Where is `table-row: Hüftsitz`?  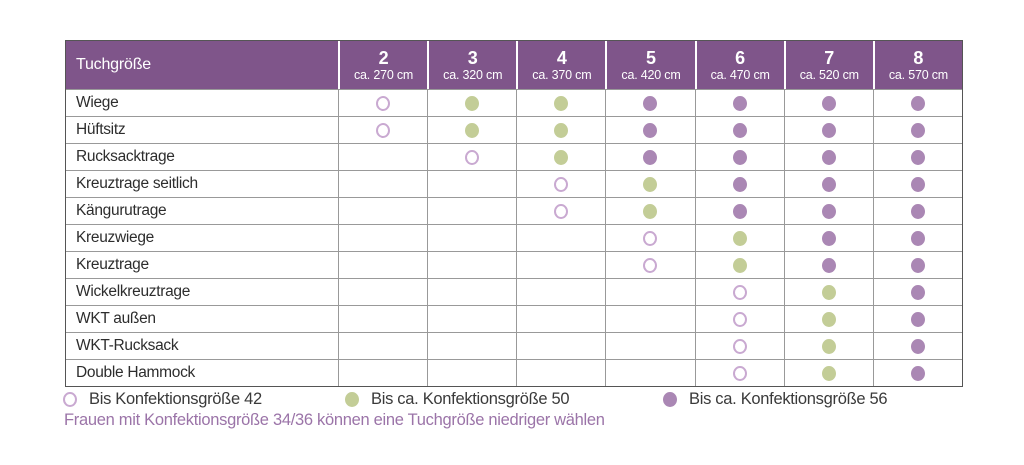 table-row: Hüftsitz is located at coordinates (514, 129).